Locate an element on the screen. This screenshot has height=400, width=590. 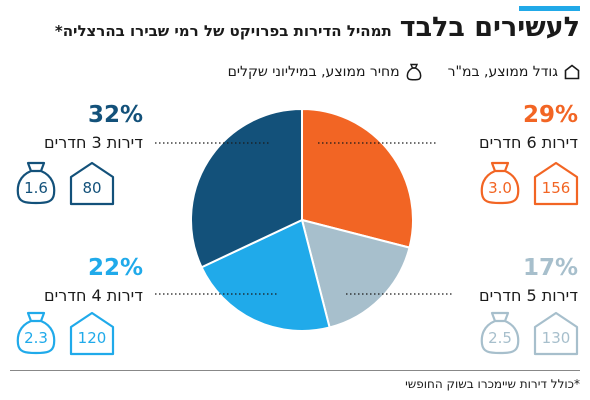
icons-4rooms: 2.3 120 is located at coordinates (65, 333).